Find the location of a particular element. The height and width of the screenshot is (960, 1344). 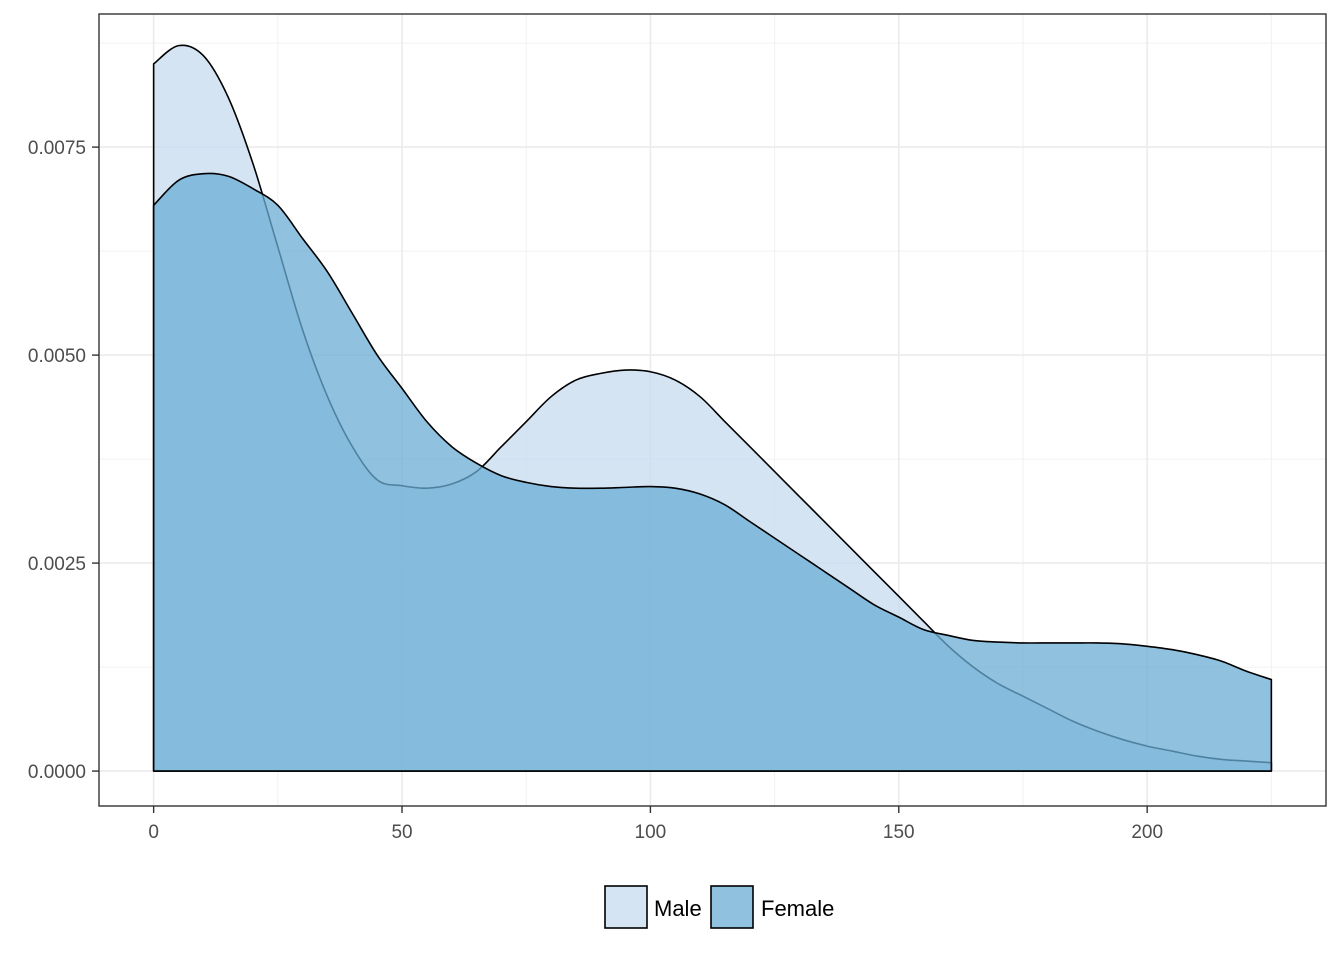

y-tick-label: 0.0000 is located at coordinates (57, 772).